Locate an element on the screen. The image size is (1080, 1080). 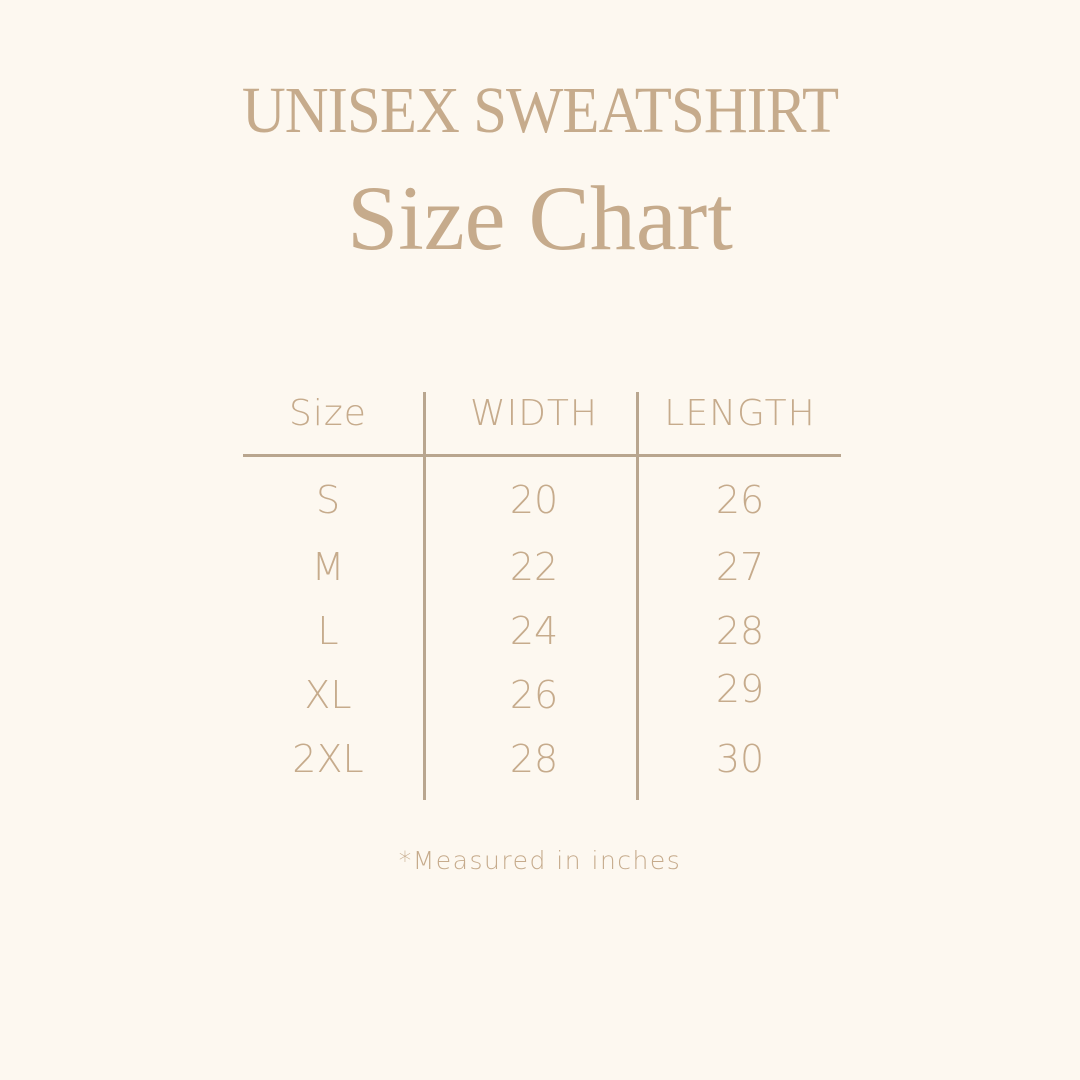
subtitle: Size Chart is located at coordinates (540, 218).